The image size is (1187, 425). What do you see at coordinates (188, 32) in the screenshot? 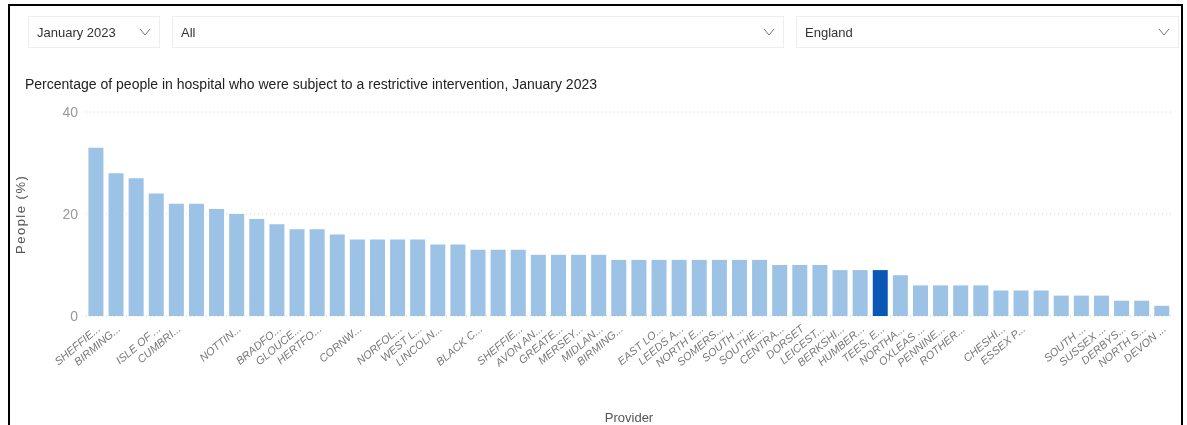
I see `text: All` at bounding box center [188, 32].